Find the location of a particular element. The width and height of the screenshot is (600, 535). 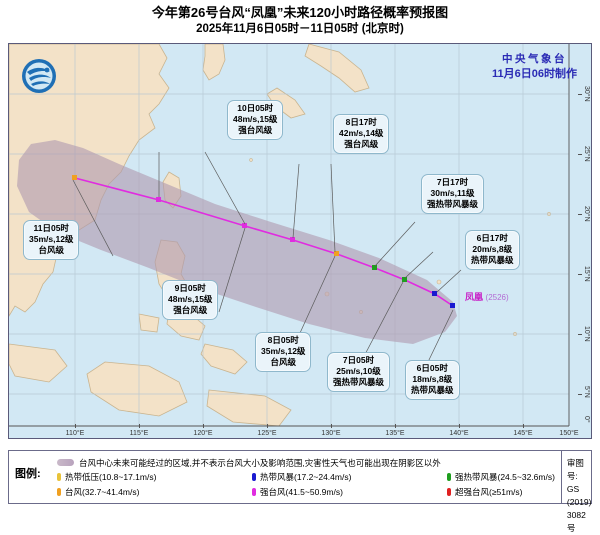

callout-time: 7日05时 is located at coordinates (358, 360).